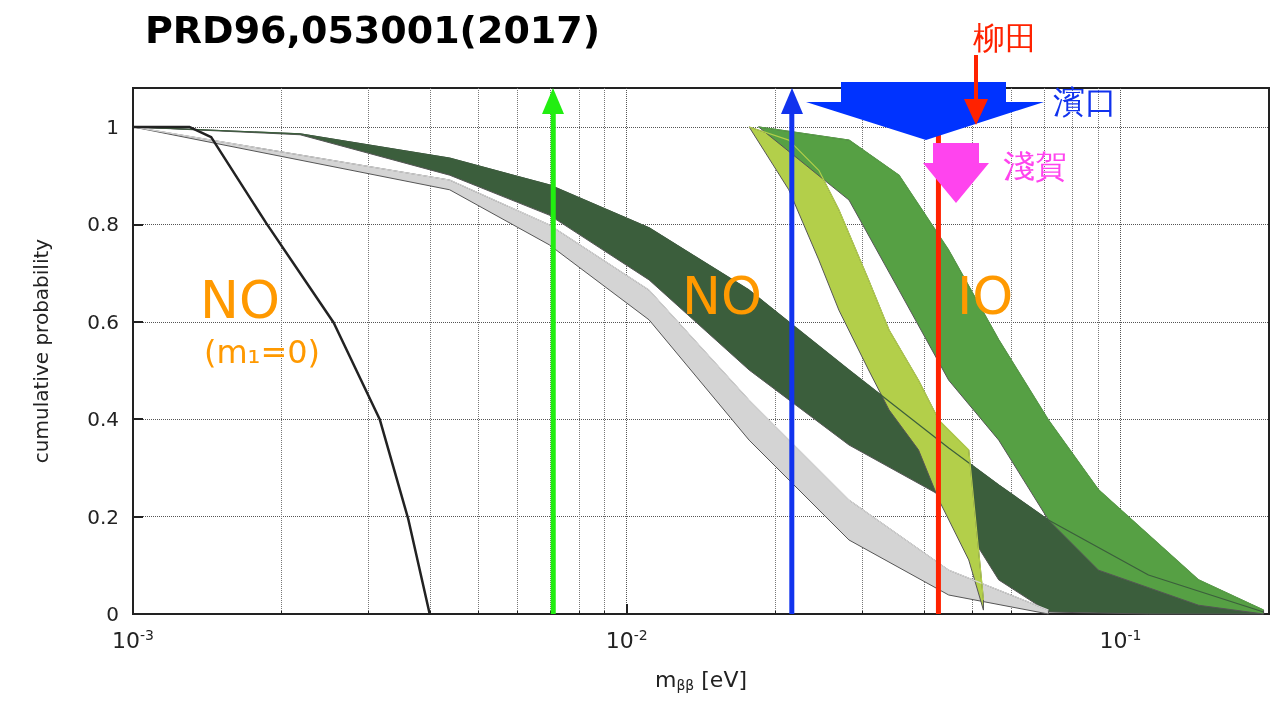  I want to click on y-tick-label: 0.8, so click(103, 224).